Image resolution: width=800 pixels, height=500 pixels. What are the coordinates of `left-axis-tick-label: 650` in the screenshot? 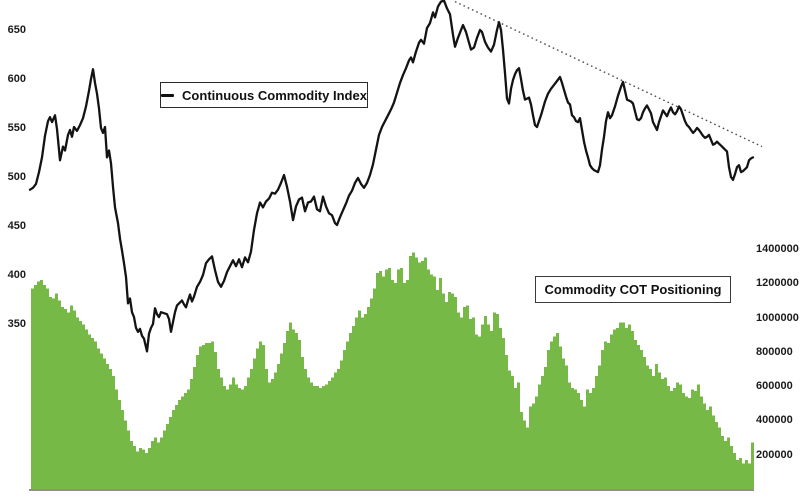 It's located at (16, 30).